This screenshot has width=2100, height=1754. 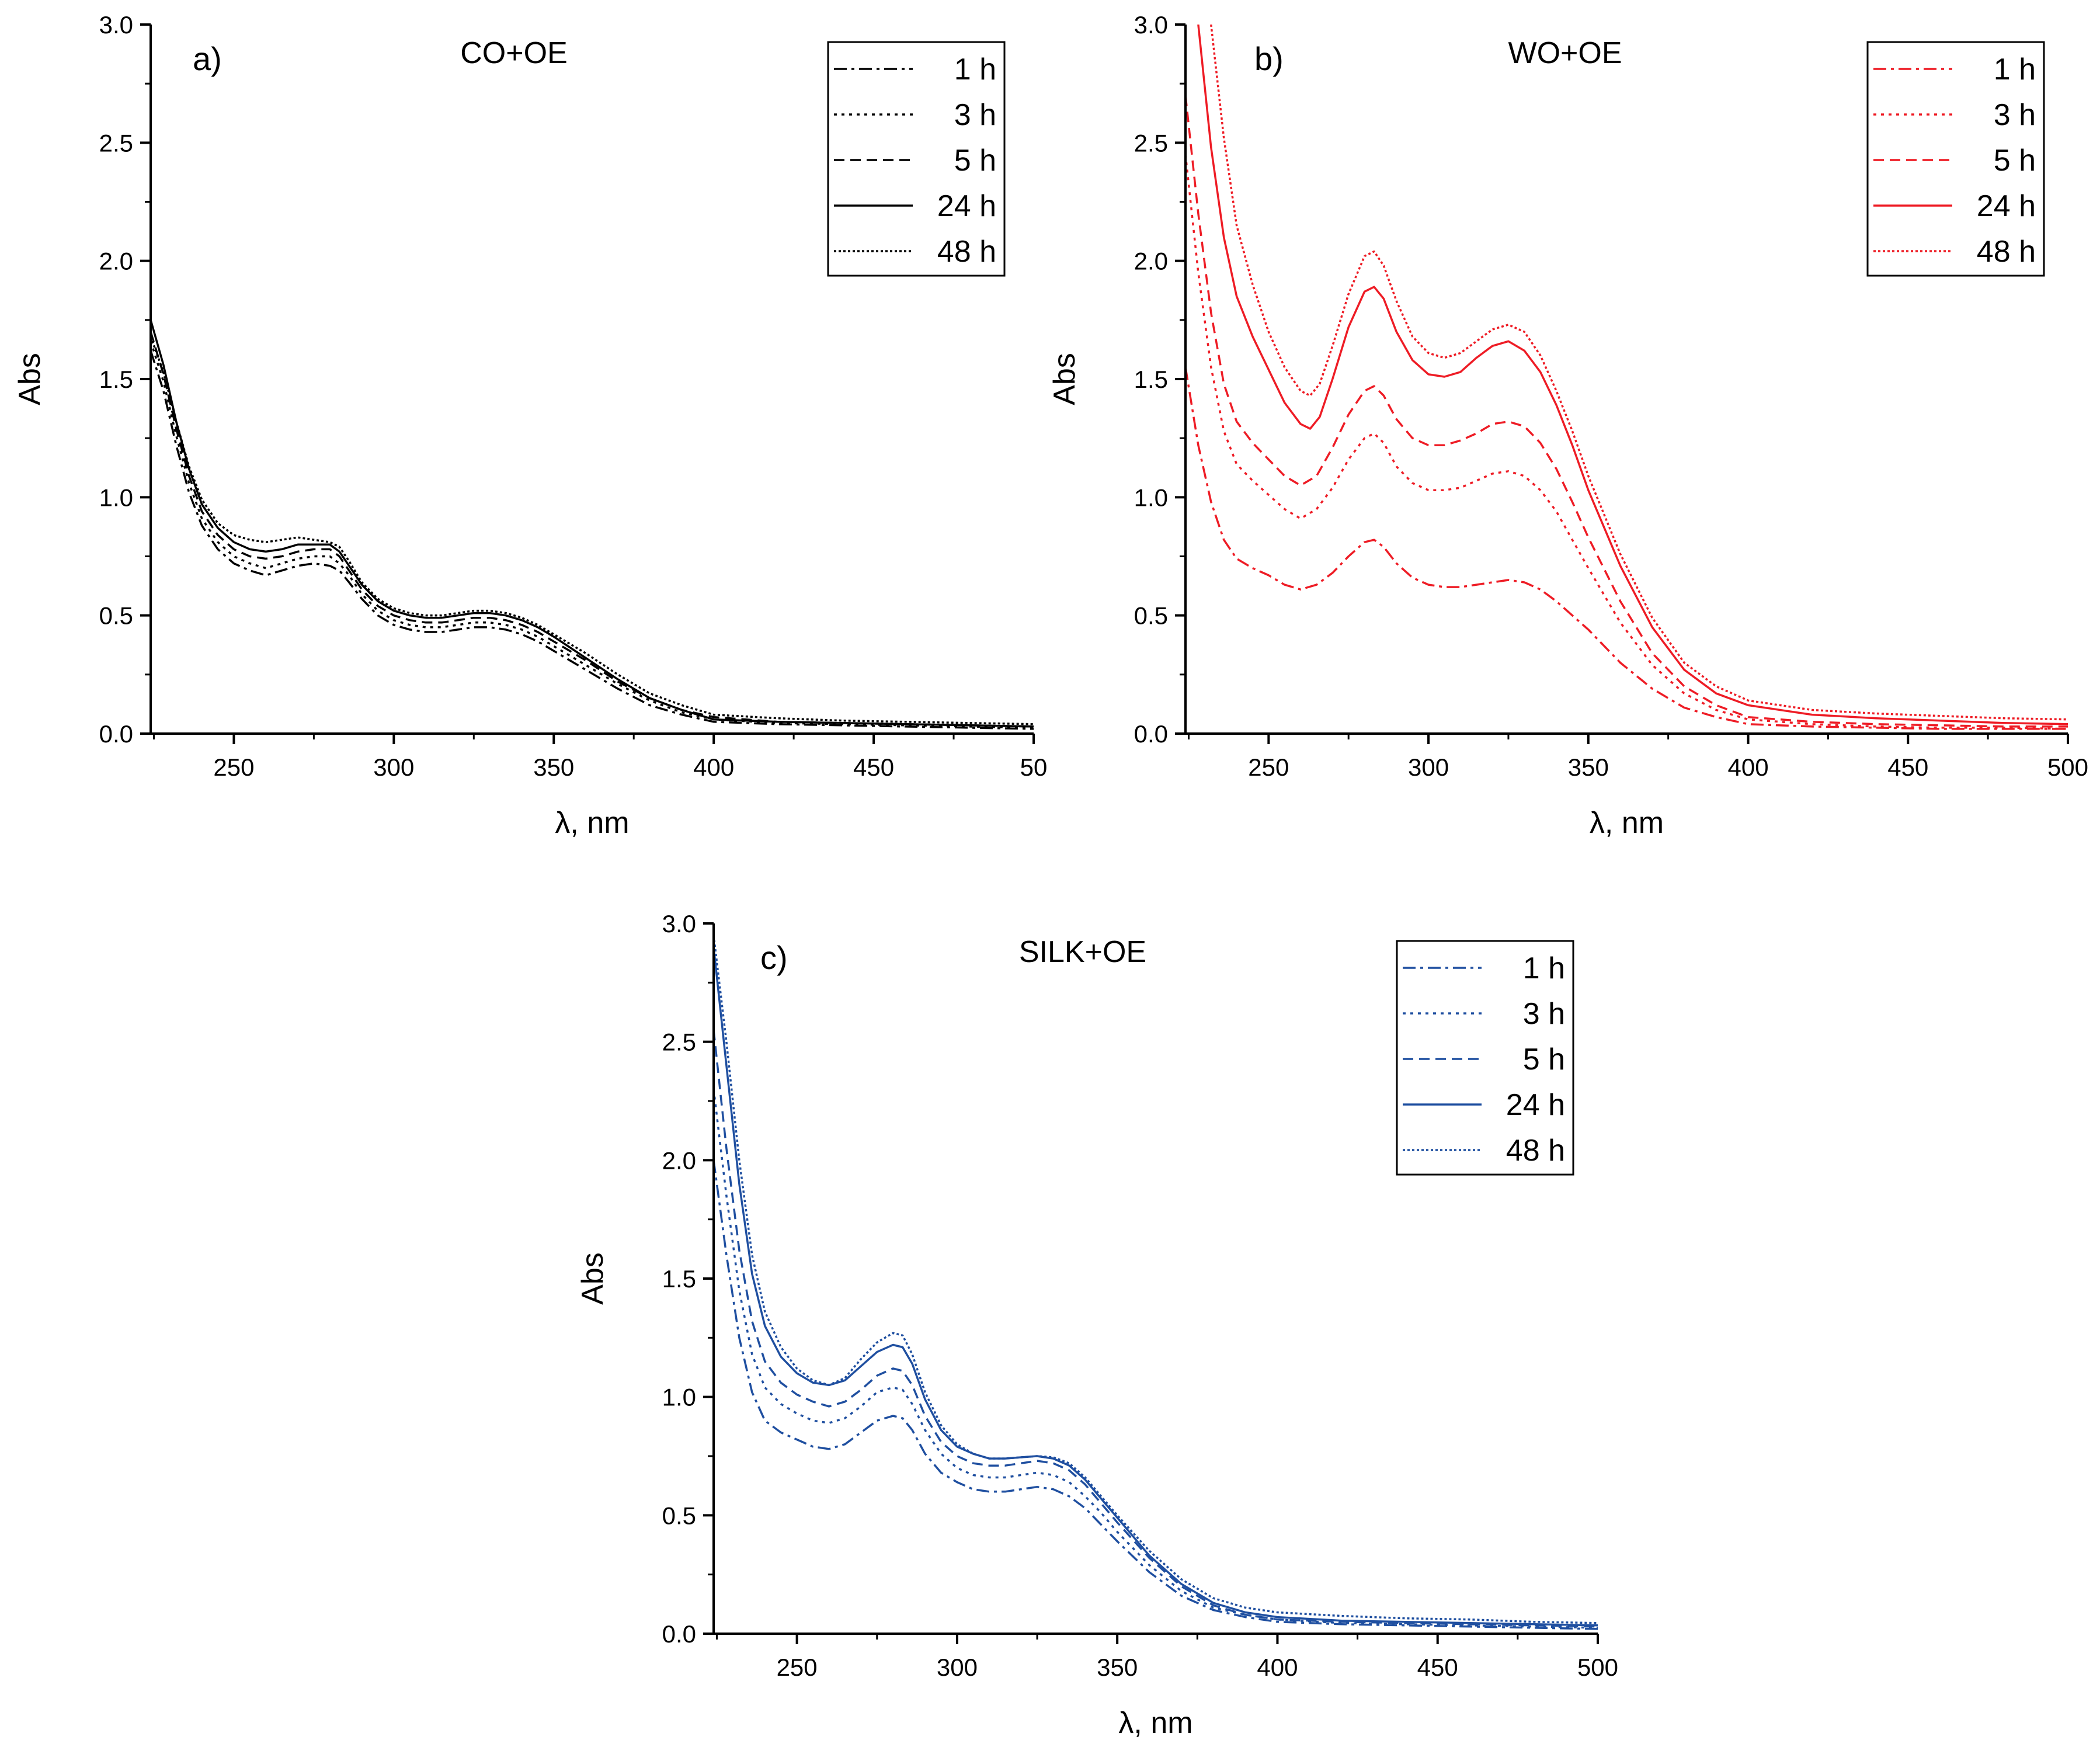 What do you see at coordinates (774, 957) in the screenshot?
I see `panel-label: c)` at bounding box center [774, 957].